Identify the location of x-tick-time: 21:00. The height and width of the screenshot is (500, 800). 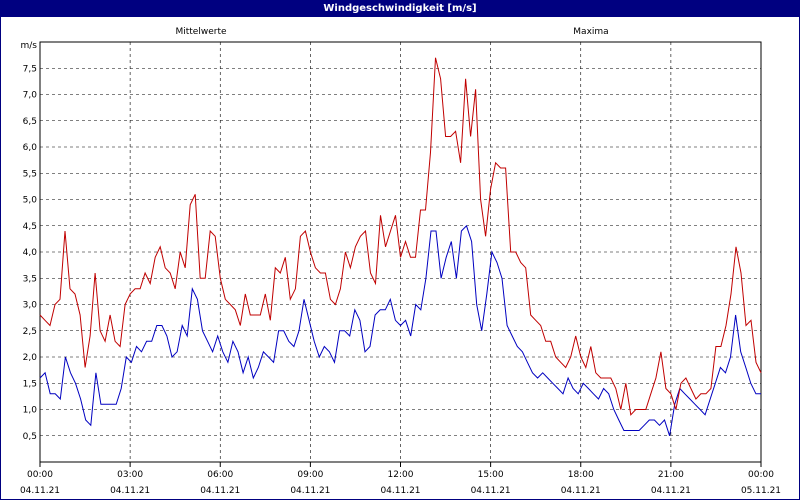
(671, 475).